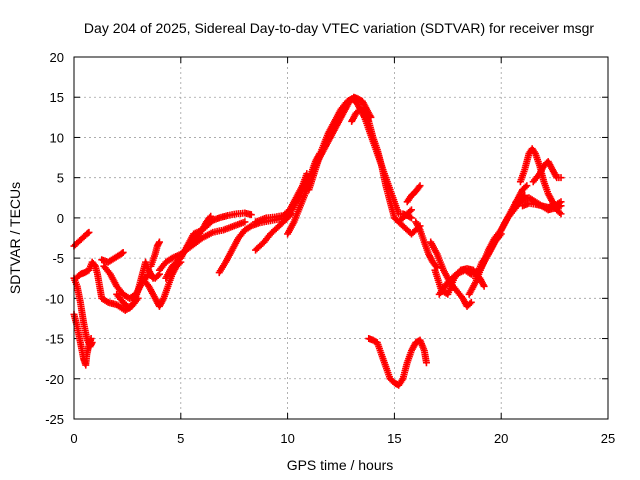 This screenshot has width=640, height=480. Describe the element at coordinates (57, 97) in the screenshot. I see `y-tick-label: 15` at that location.